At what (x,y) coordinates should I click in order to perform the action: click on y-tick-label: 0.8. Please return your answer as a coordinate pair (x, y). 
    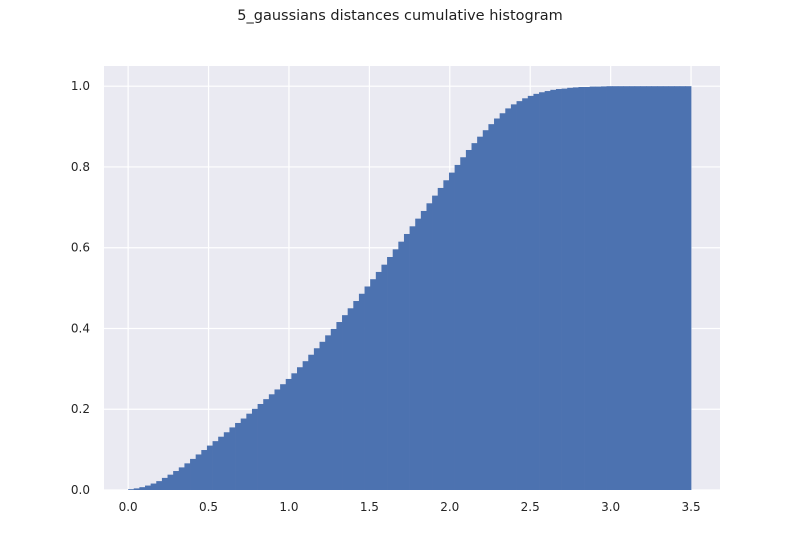
    Looking at the image, I should click on (80, 167).